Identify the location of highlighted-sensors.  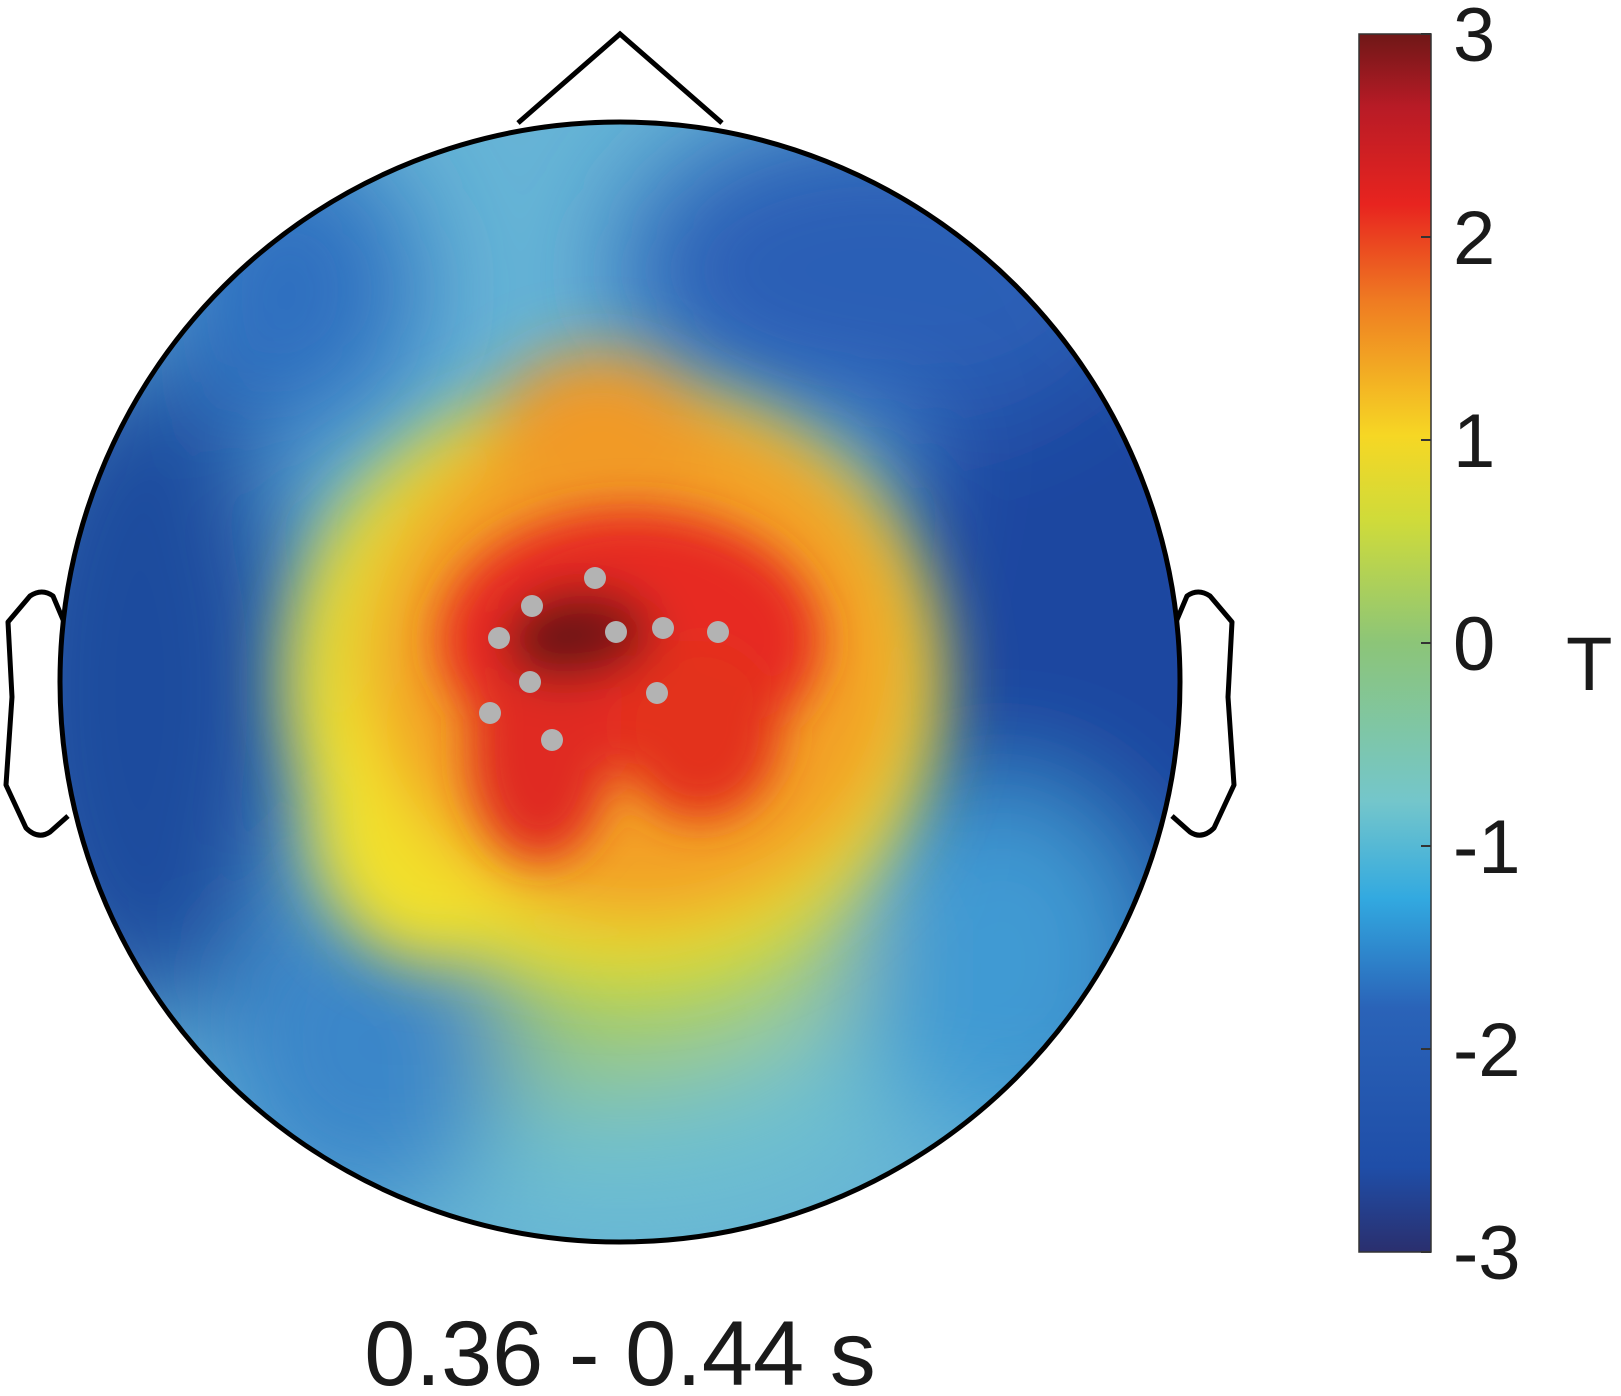
(604, 659).